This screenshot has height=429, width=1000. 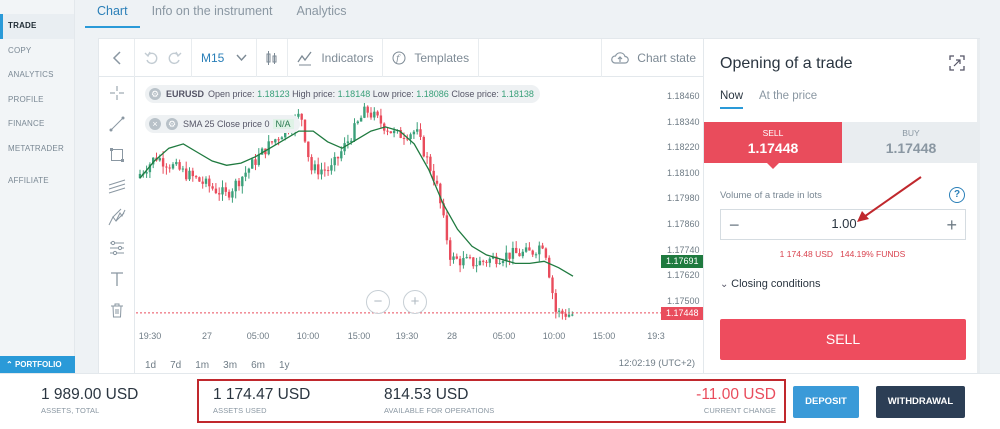 I want to click on text-tool, so click(x=116, y=278).